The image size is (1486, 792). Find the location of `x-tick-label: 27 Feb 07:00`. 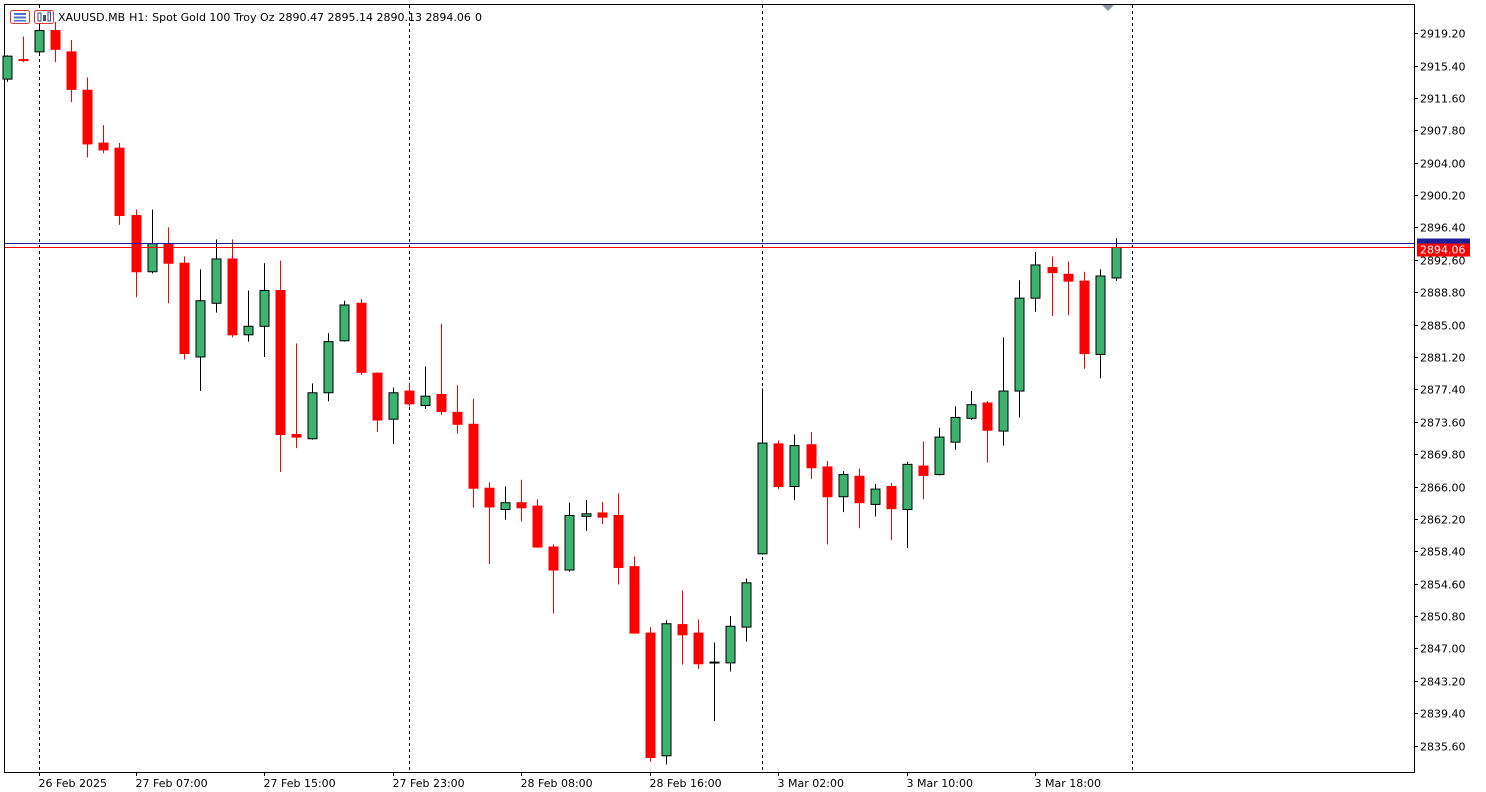

x-tick-label: 27 Feb 07:00 is located at coordinates (172, 783).